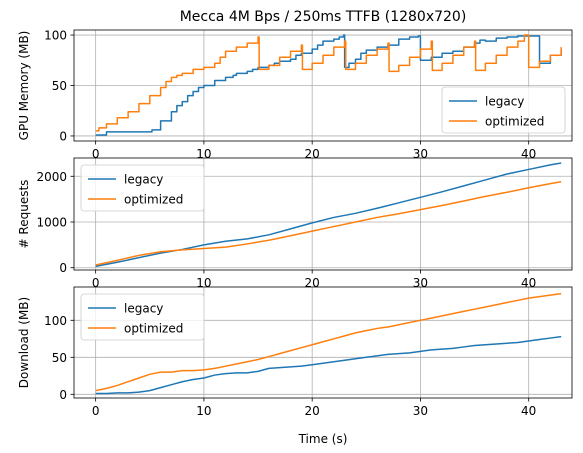 The width and height of the screenshot is (583, 453). Describe the element at coordinates (323, 439) in the screenshot. I see `x-axis-label: Time (s)` at that location.